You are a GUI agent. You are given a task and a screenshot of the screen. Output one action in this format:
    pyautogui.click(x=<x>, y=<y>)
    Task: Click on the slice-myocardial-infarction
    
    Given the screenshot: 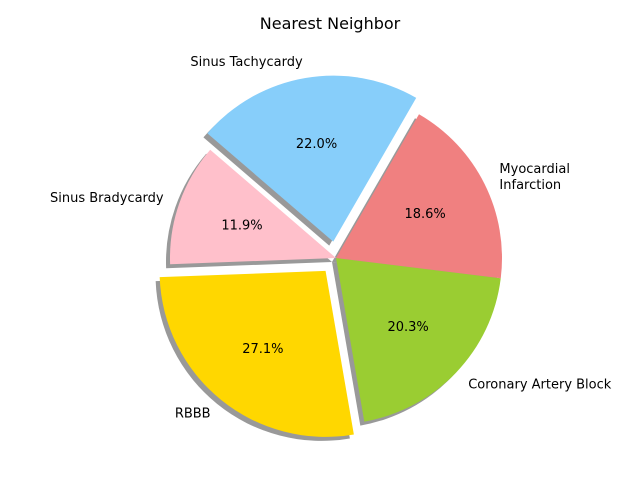 What is the action you would take?
    pyautogui.click(x=419, y=196)
    